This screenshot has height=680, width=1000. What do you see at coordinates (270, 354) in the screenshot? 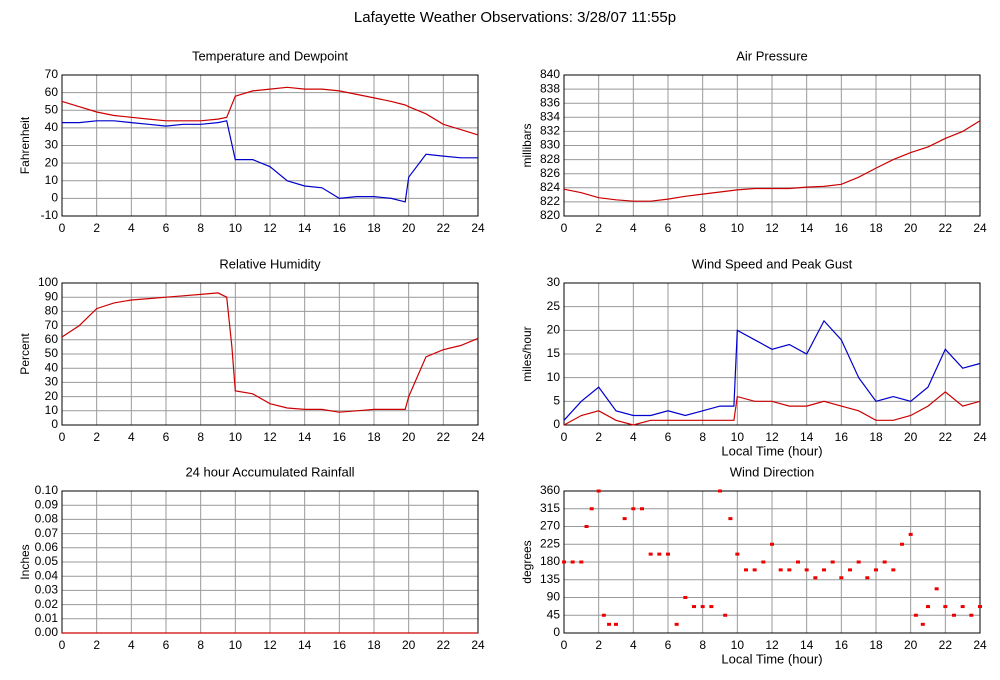
I see `plot-frame` at bounding box center [270, 354].